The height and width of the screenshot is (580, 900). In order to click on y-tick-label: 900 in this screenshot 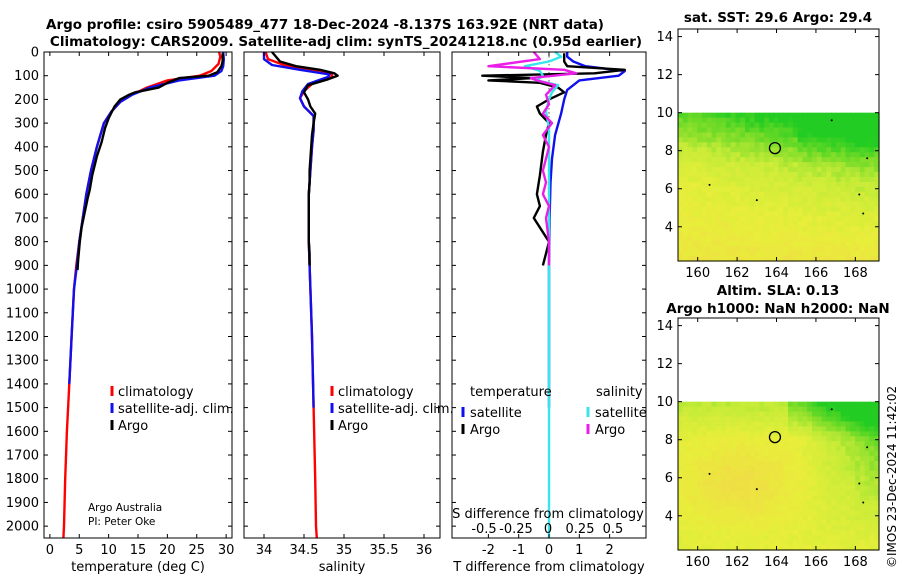, I will do `click(26, 266)`.